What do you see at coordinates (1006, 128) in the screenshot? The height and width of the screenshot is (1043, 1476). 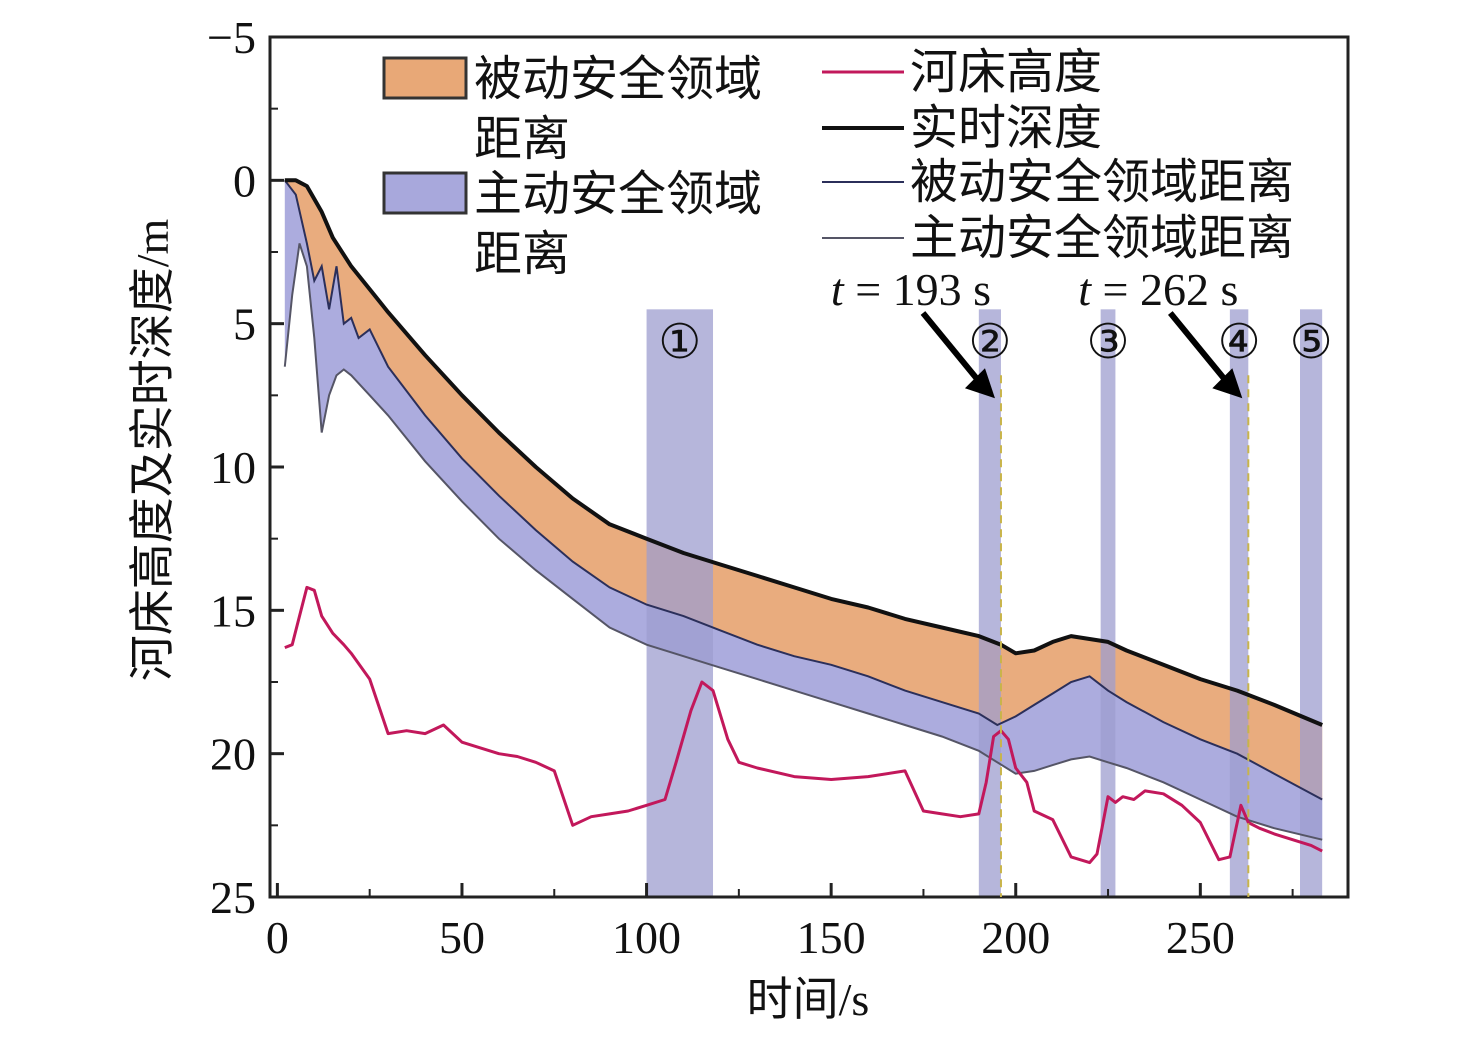 I see `legend-depth-label: 实时深度` at bounding box center [1006, 128].